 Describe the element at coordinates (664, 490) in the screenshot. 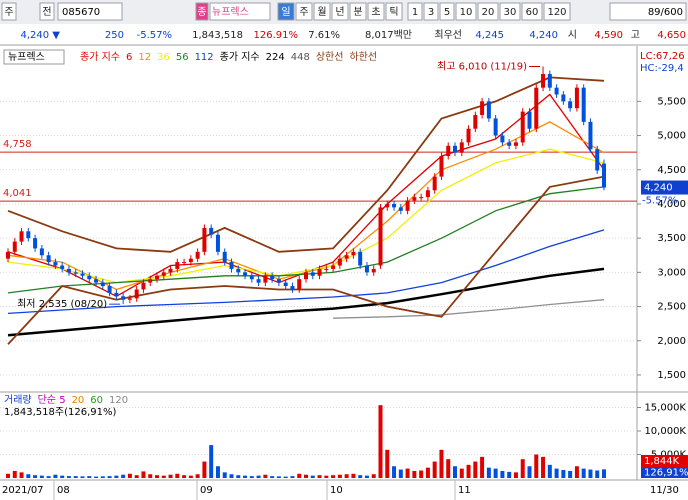

I see `date-label: 11/30` at that location.